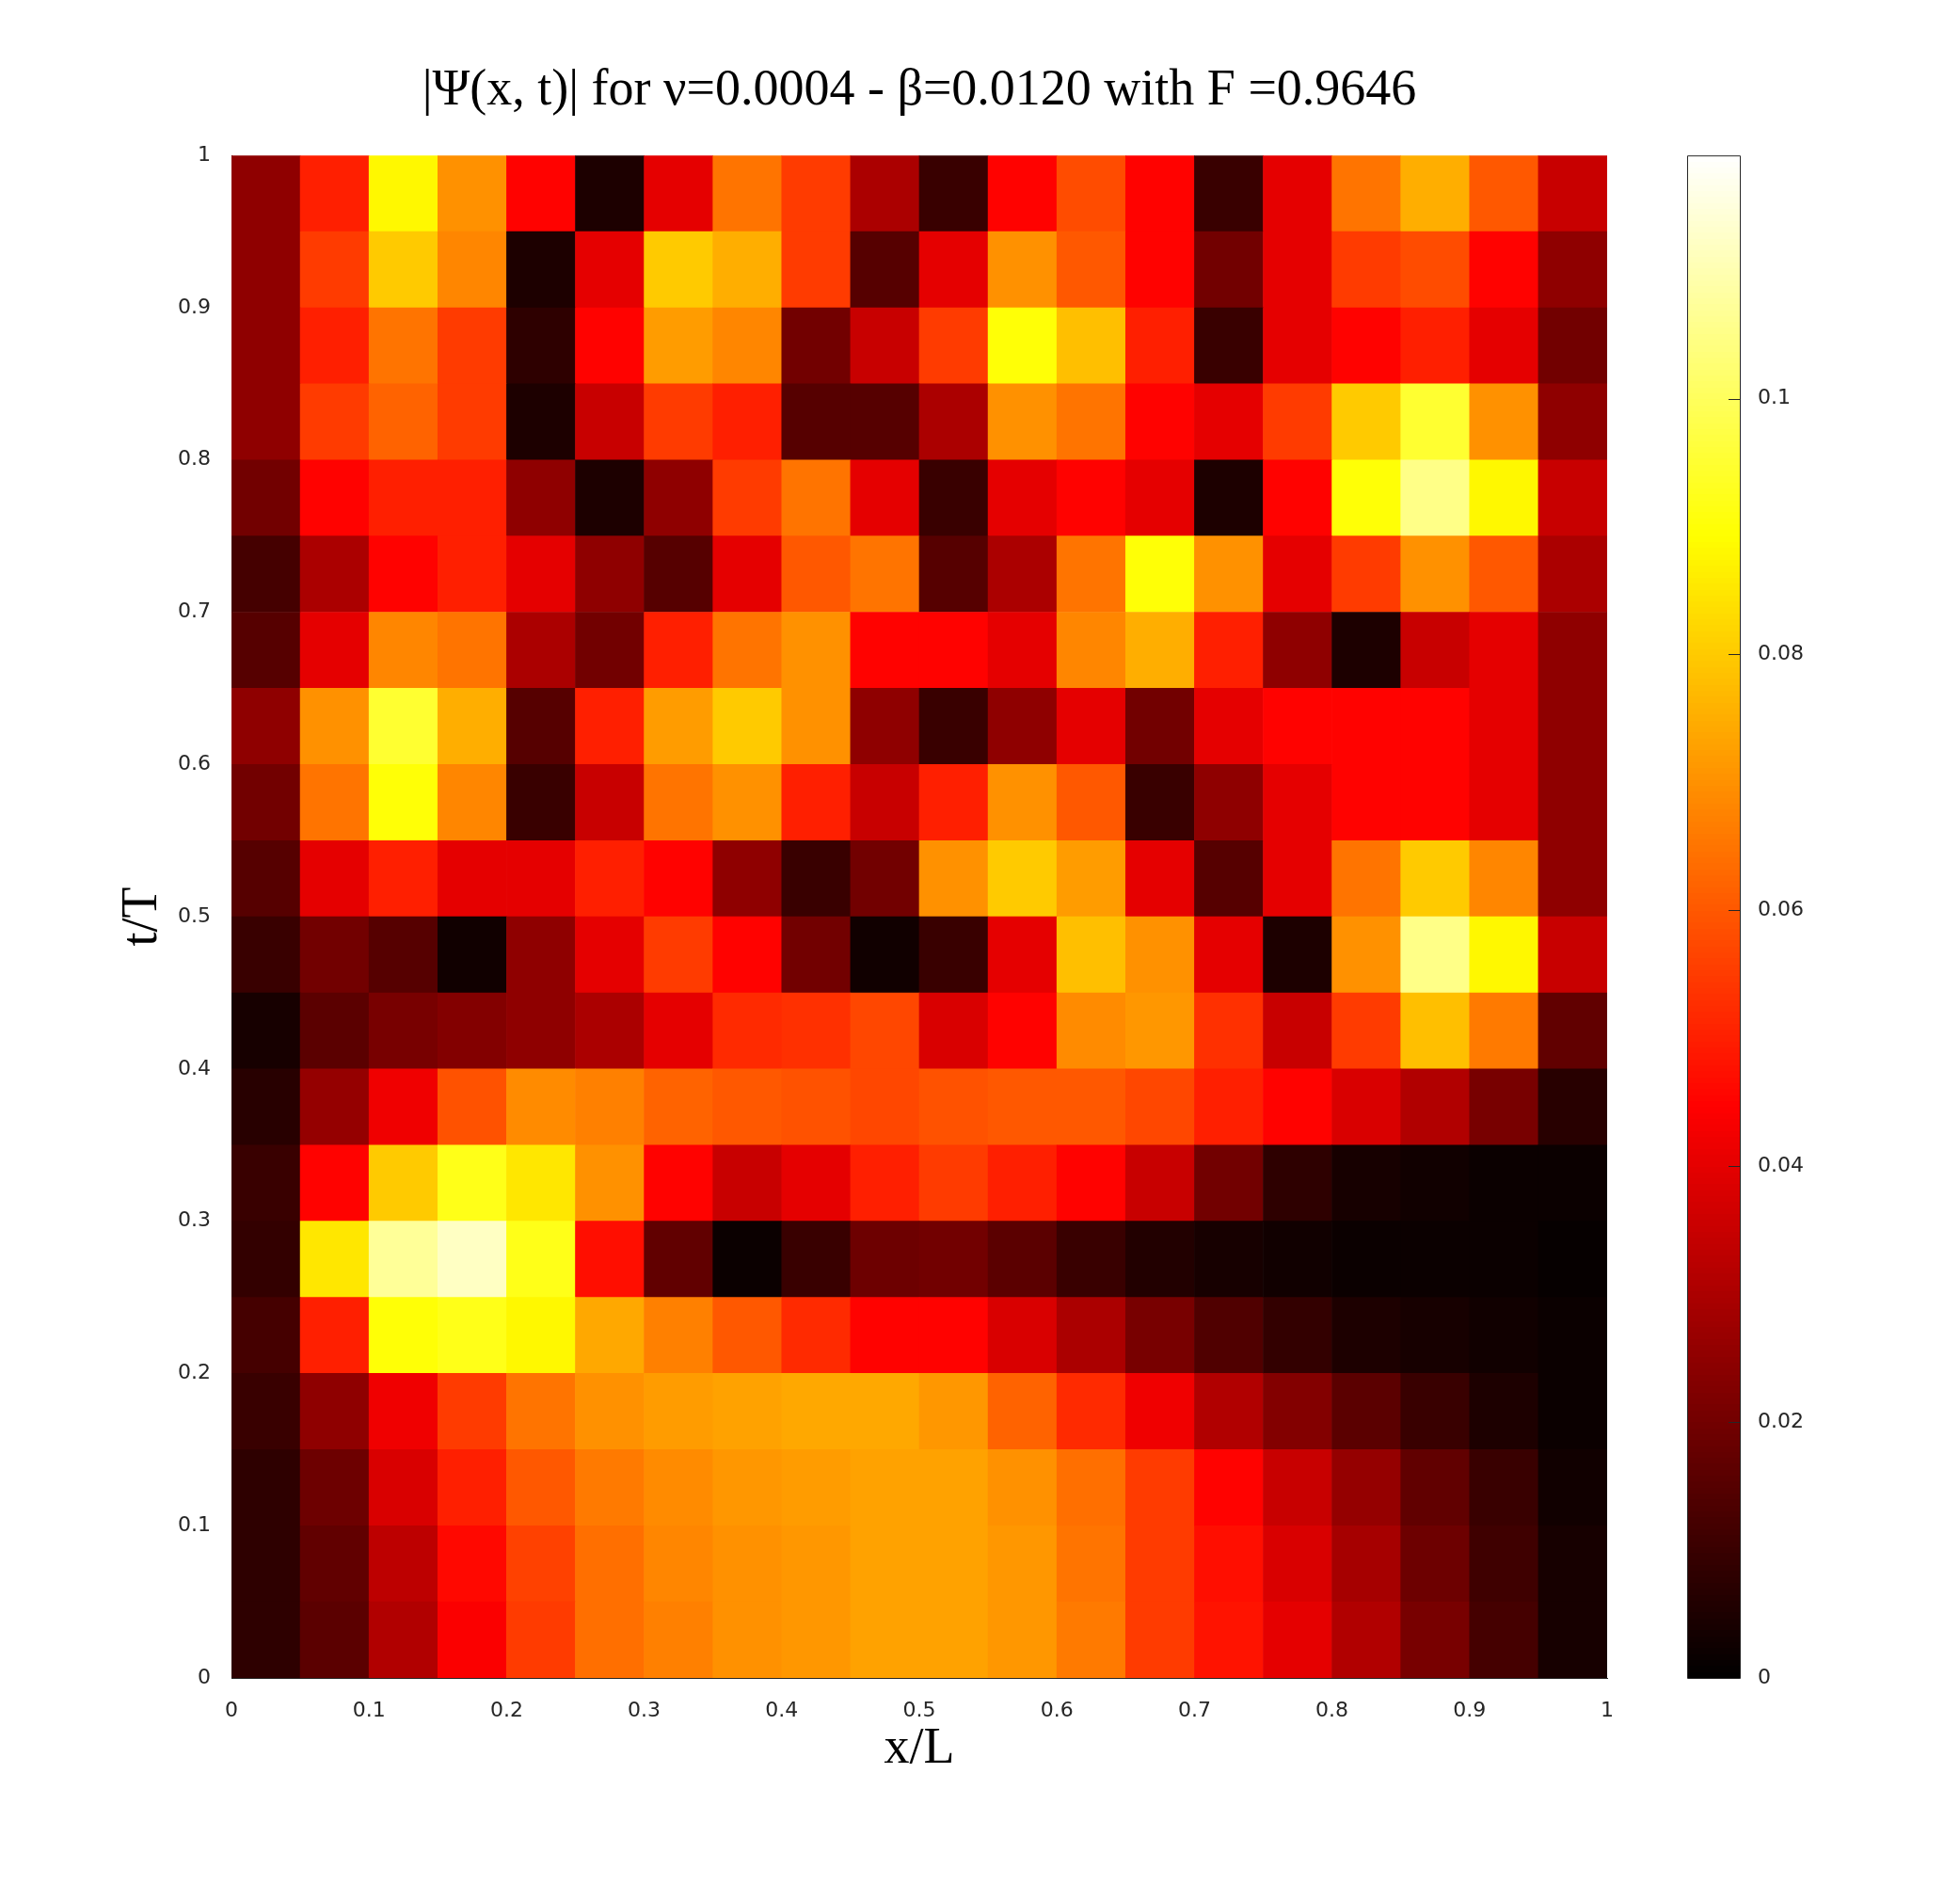  I want to click on x-tick-label: 0.8, so click(1332, 1709).